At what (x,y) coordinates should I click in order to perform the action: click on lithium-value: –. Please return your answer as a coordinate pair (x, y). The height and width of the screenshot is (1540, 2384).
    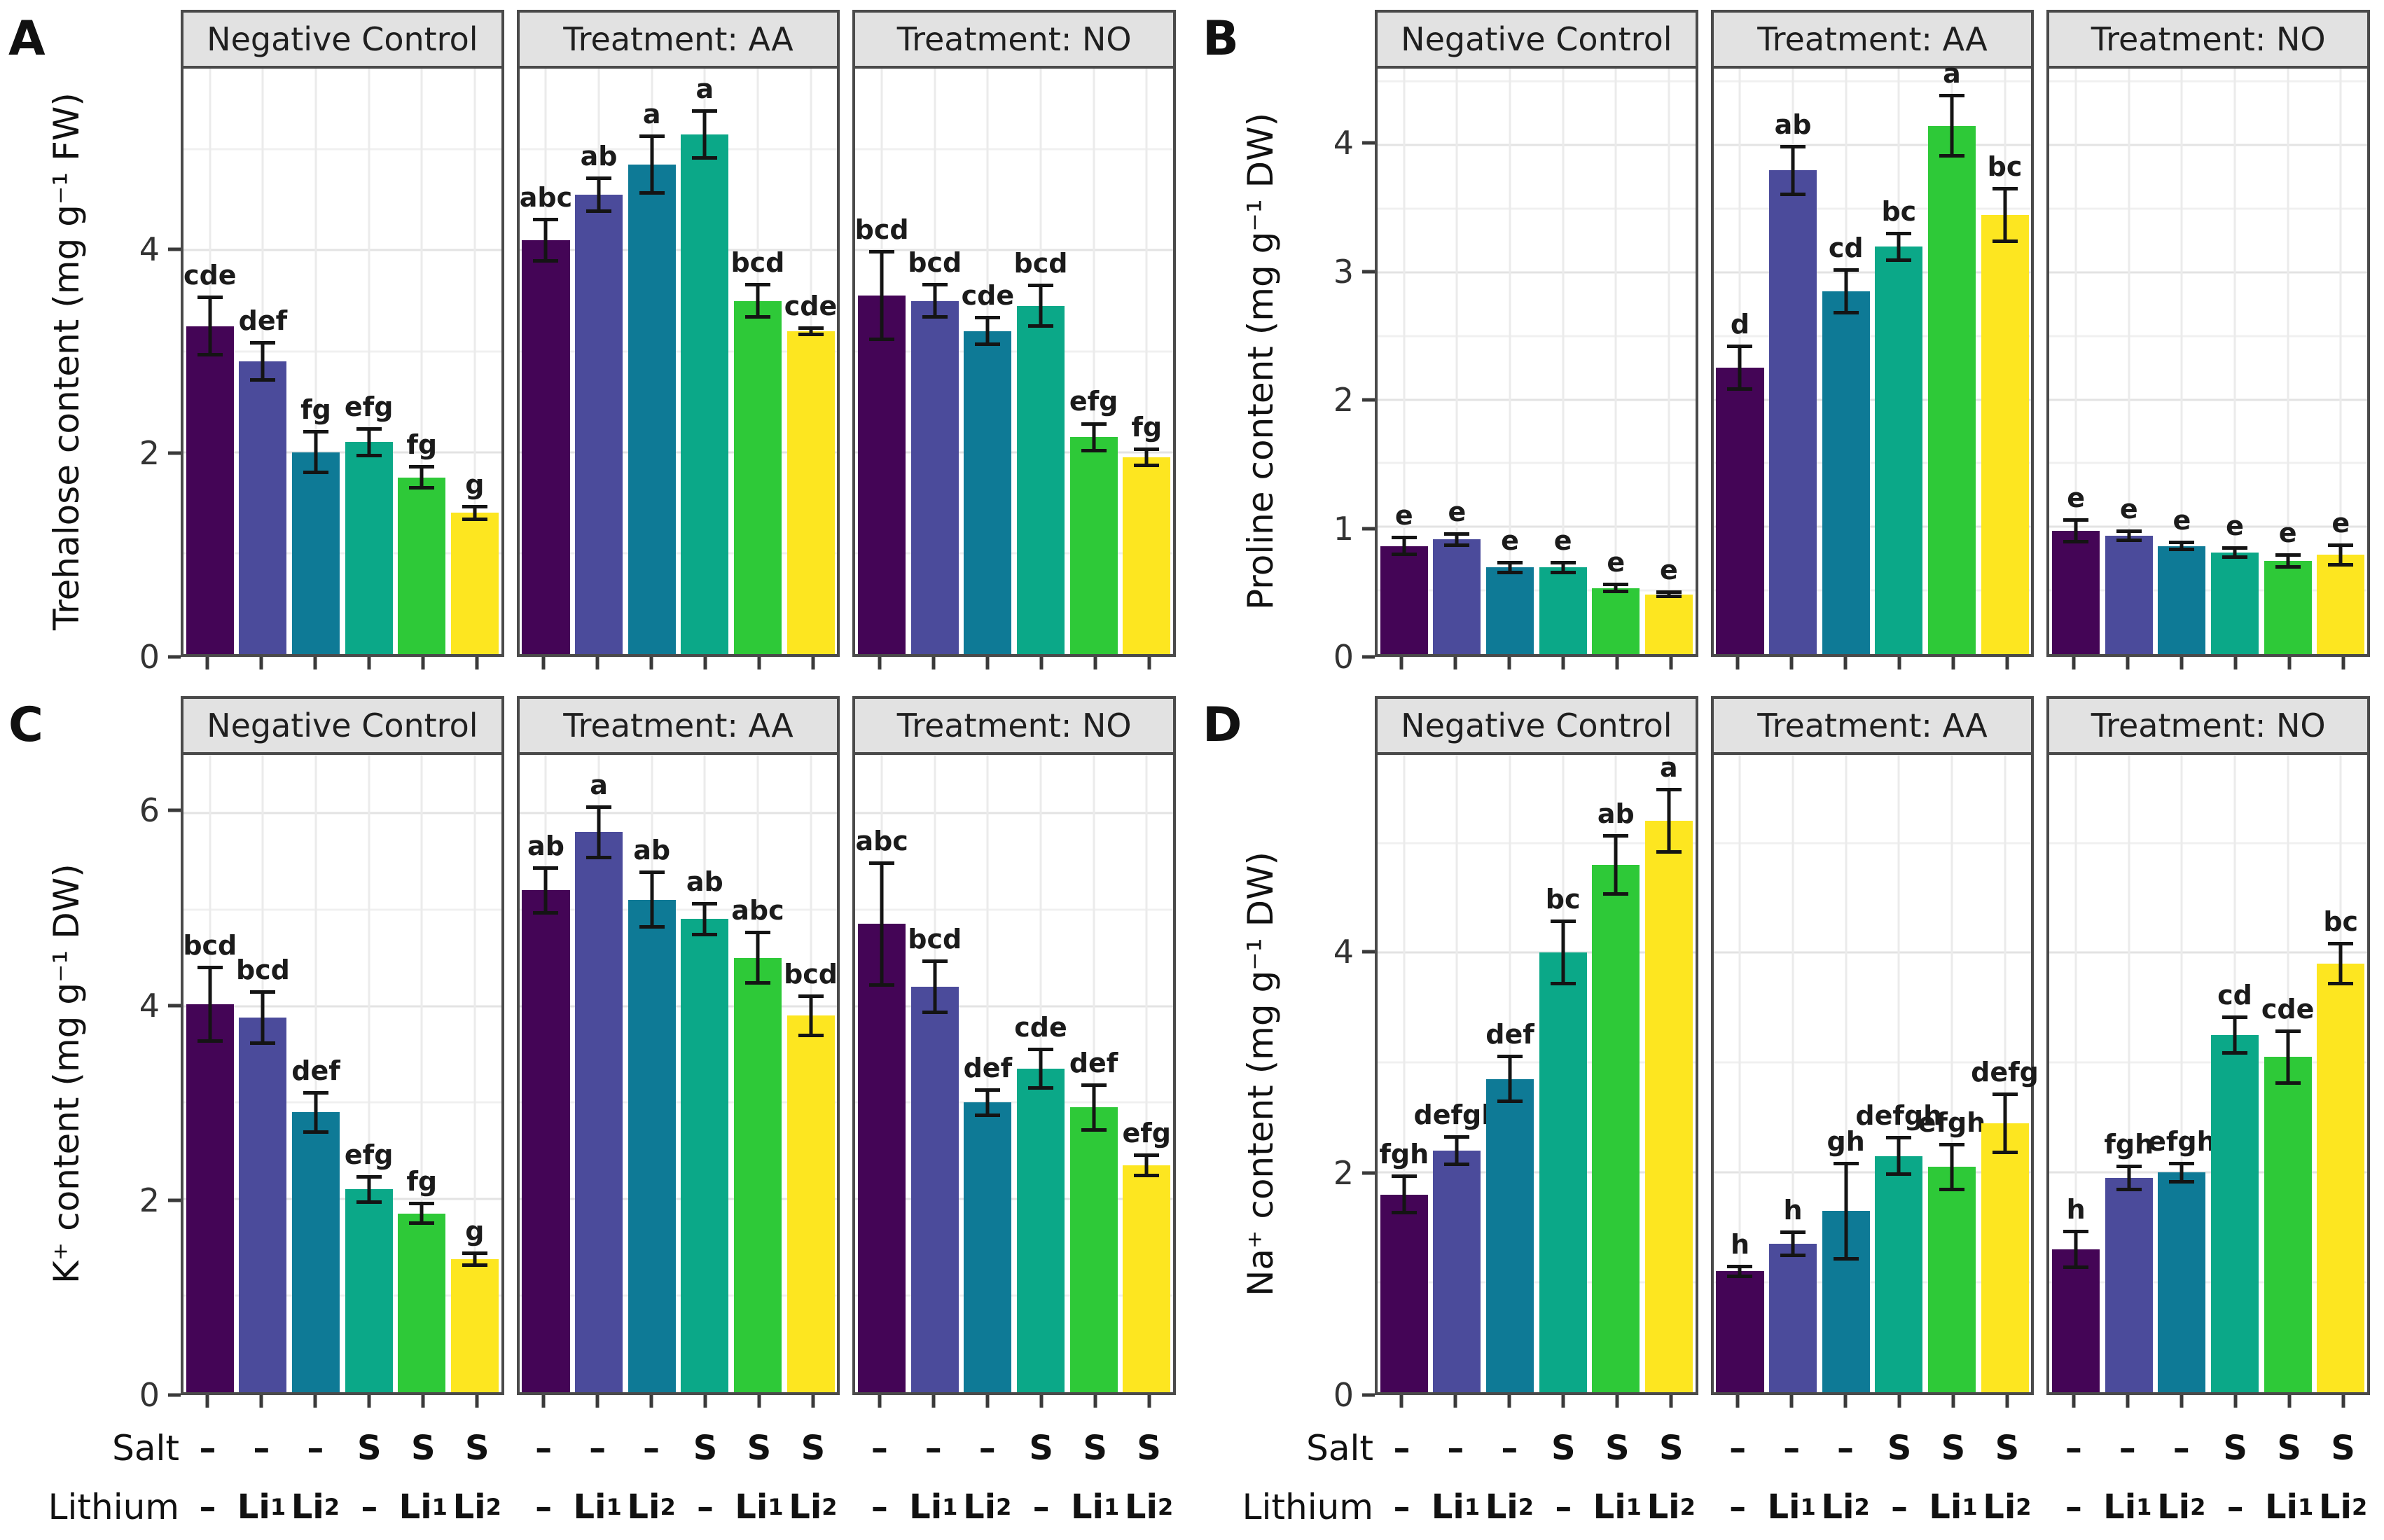
    Looking at the image, I should click on (208, 1507).